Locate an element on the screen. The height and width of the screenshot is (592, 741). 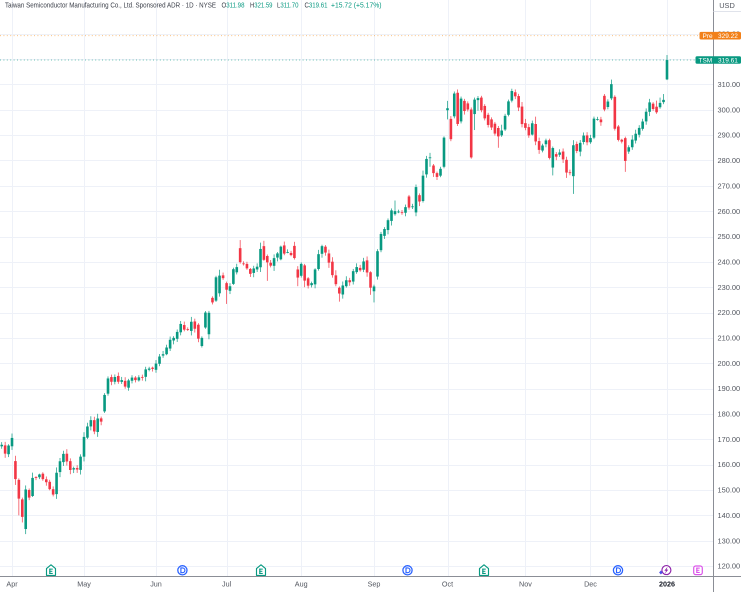
svg-text: 190.00 is located at coordinates (729, 388).